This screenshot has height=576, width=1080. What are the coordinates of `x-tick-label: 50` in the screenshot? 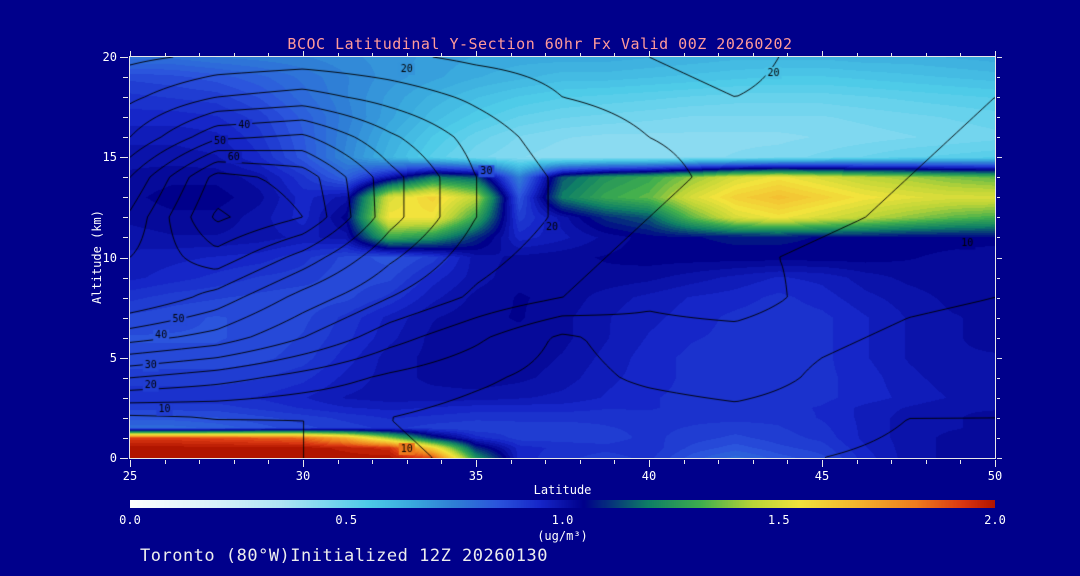 It's located at (995, 476).